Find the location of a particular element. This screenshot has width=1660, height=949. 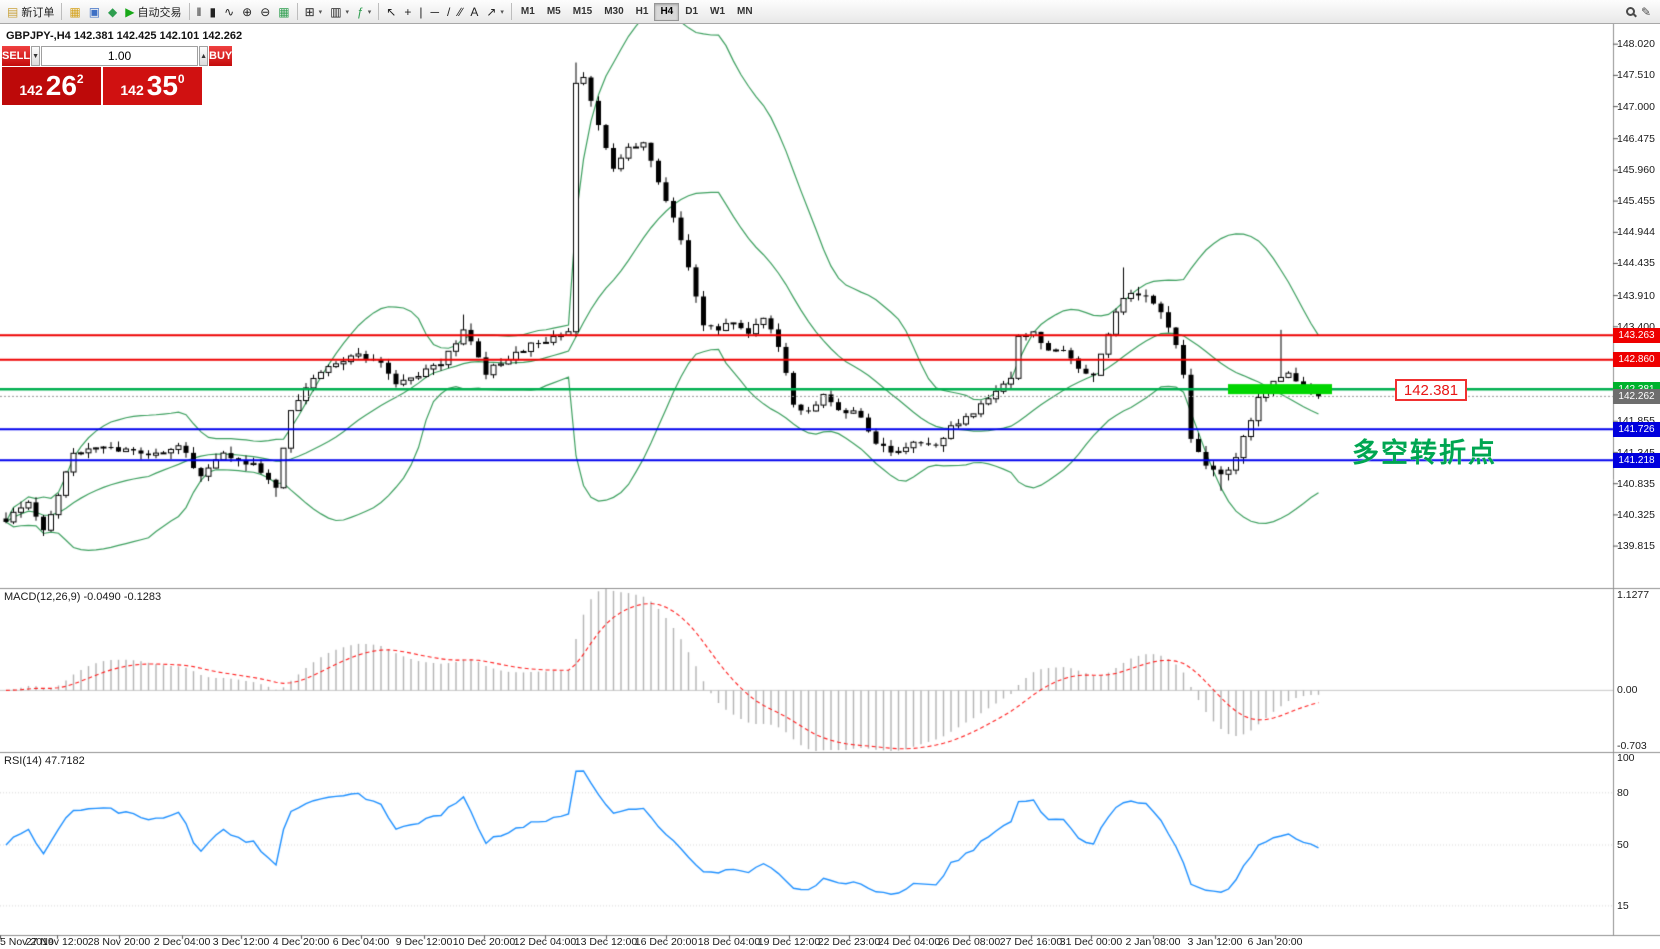

search-icon is located at coordinates (1630, 11).